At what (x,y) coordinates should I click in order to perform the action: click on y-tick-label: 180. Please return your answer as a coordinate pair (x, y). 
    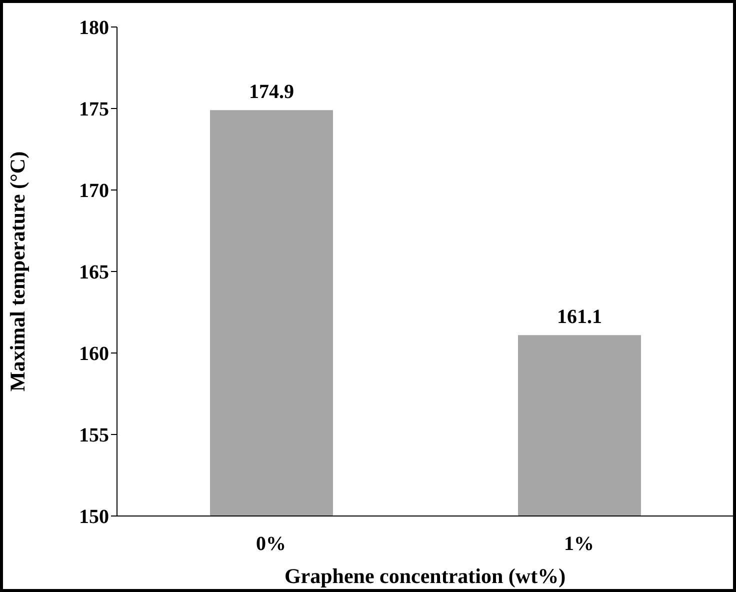
    Looking at the image, I should click on (94, 28).